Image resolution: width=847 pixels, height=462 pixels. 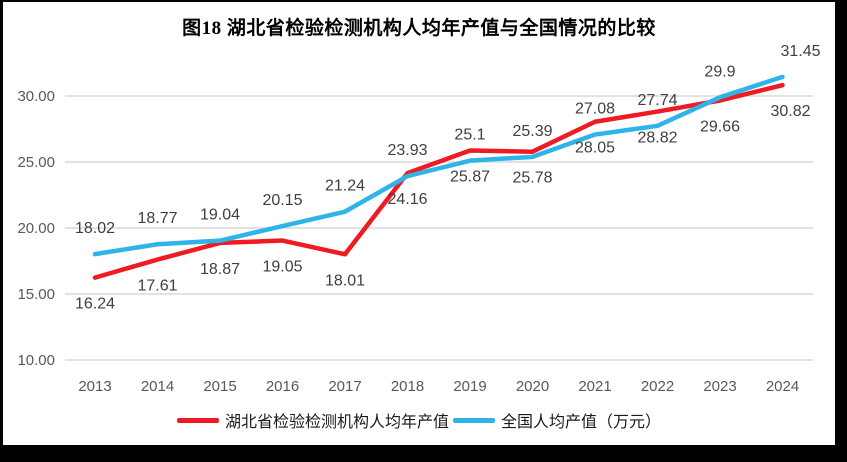 What do you see at coordinates (219, 386) in the screenshot?
I see `x-tick-label: 2015` at bounding box center [219, 386].